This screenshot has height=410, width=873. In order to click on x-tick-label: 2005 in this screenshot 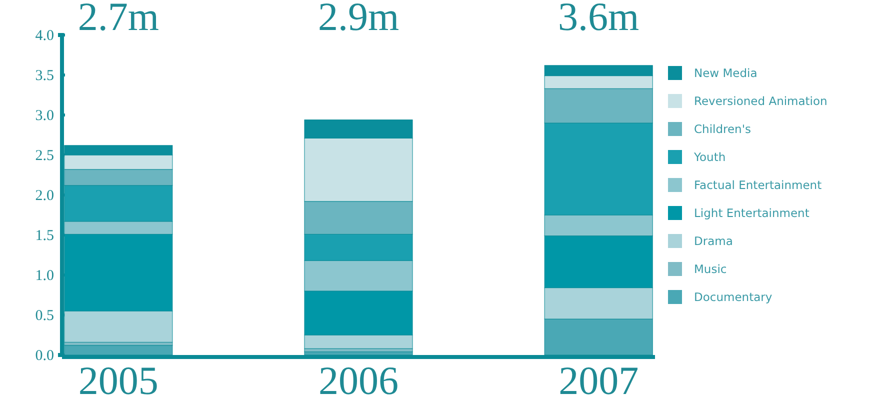, I will do `click(118, 380)`.